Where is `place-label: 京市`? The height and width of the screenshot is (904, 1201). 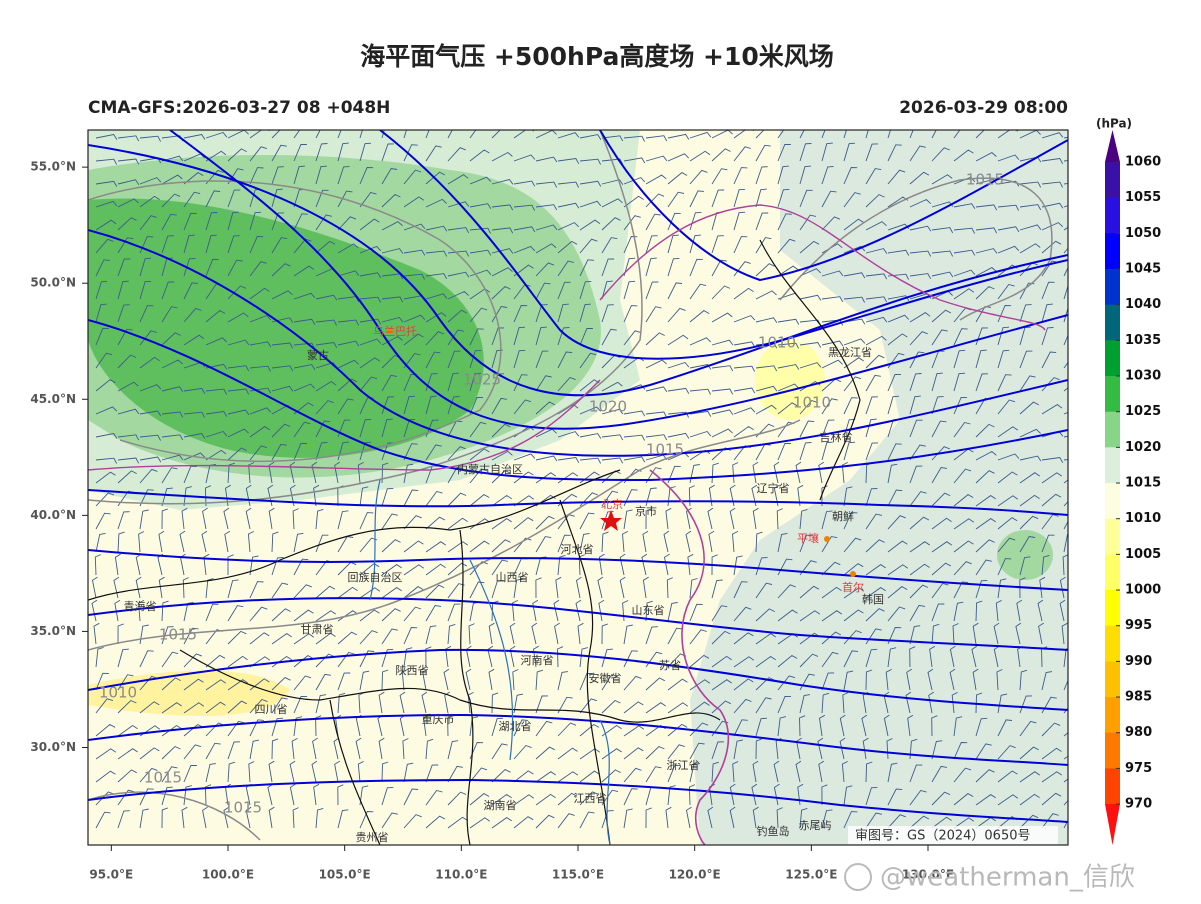
place-label: 京市 is located at coordinates (646, 511).